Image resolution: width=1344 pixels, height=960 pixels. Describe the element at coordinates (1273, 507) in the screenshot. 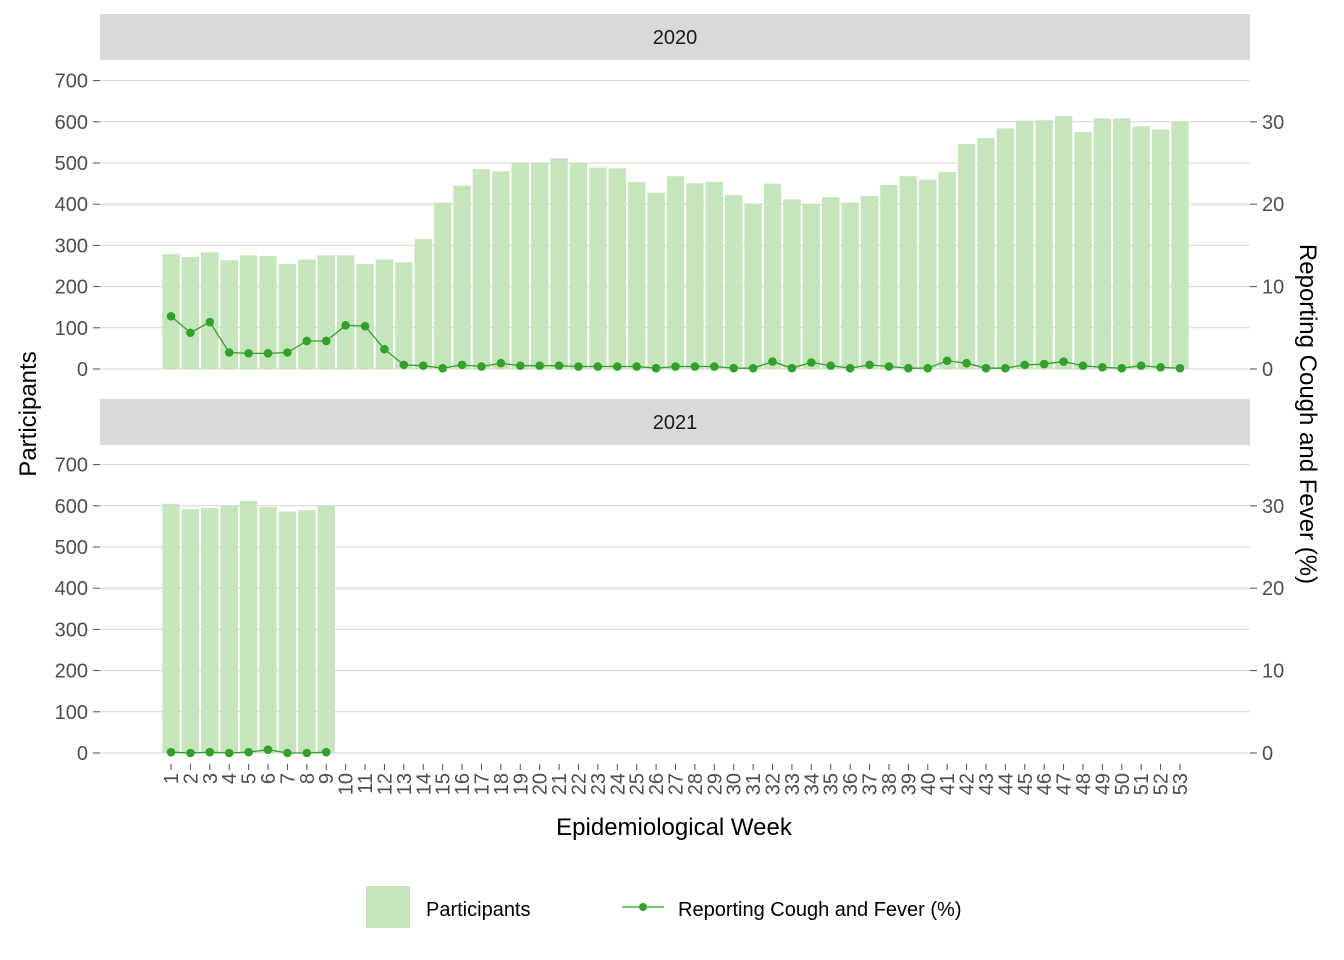

I see `y-right-tick-label: 30` at that location.